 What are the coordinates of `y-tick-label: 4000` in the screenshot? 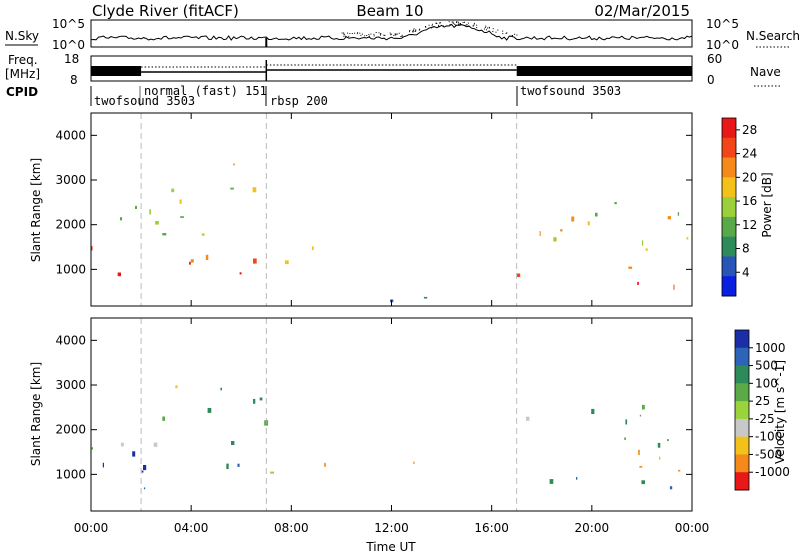 It's located at (70, 135).